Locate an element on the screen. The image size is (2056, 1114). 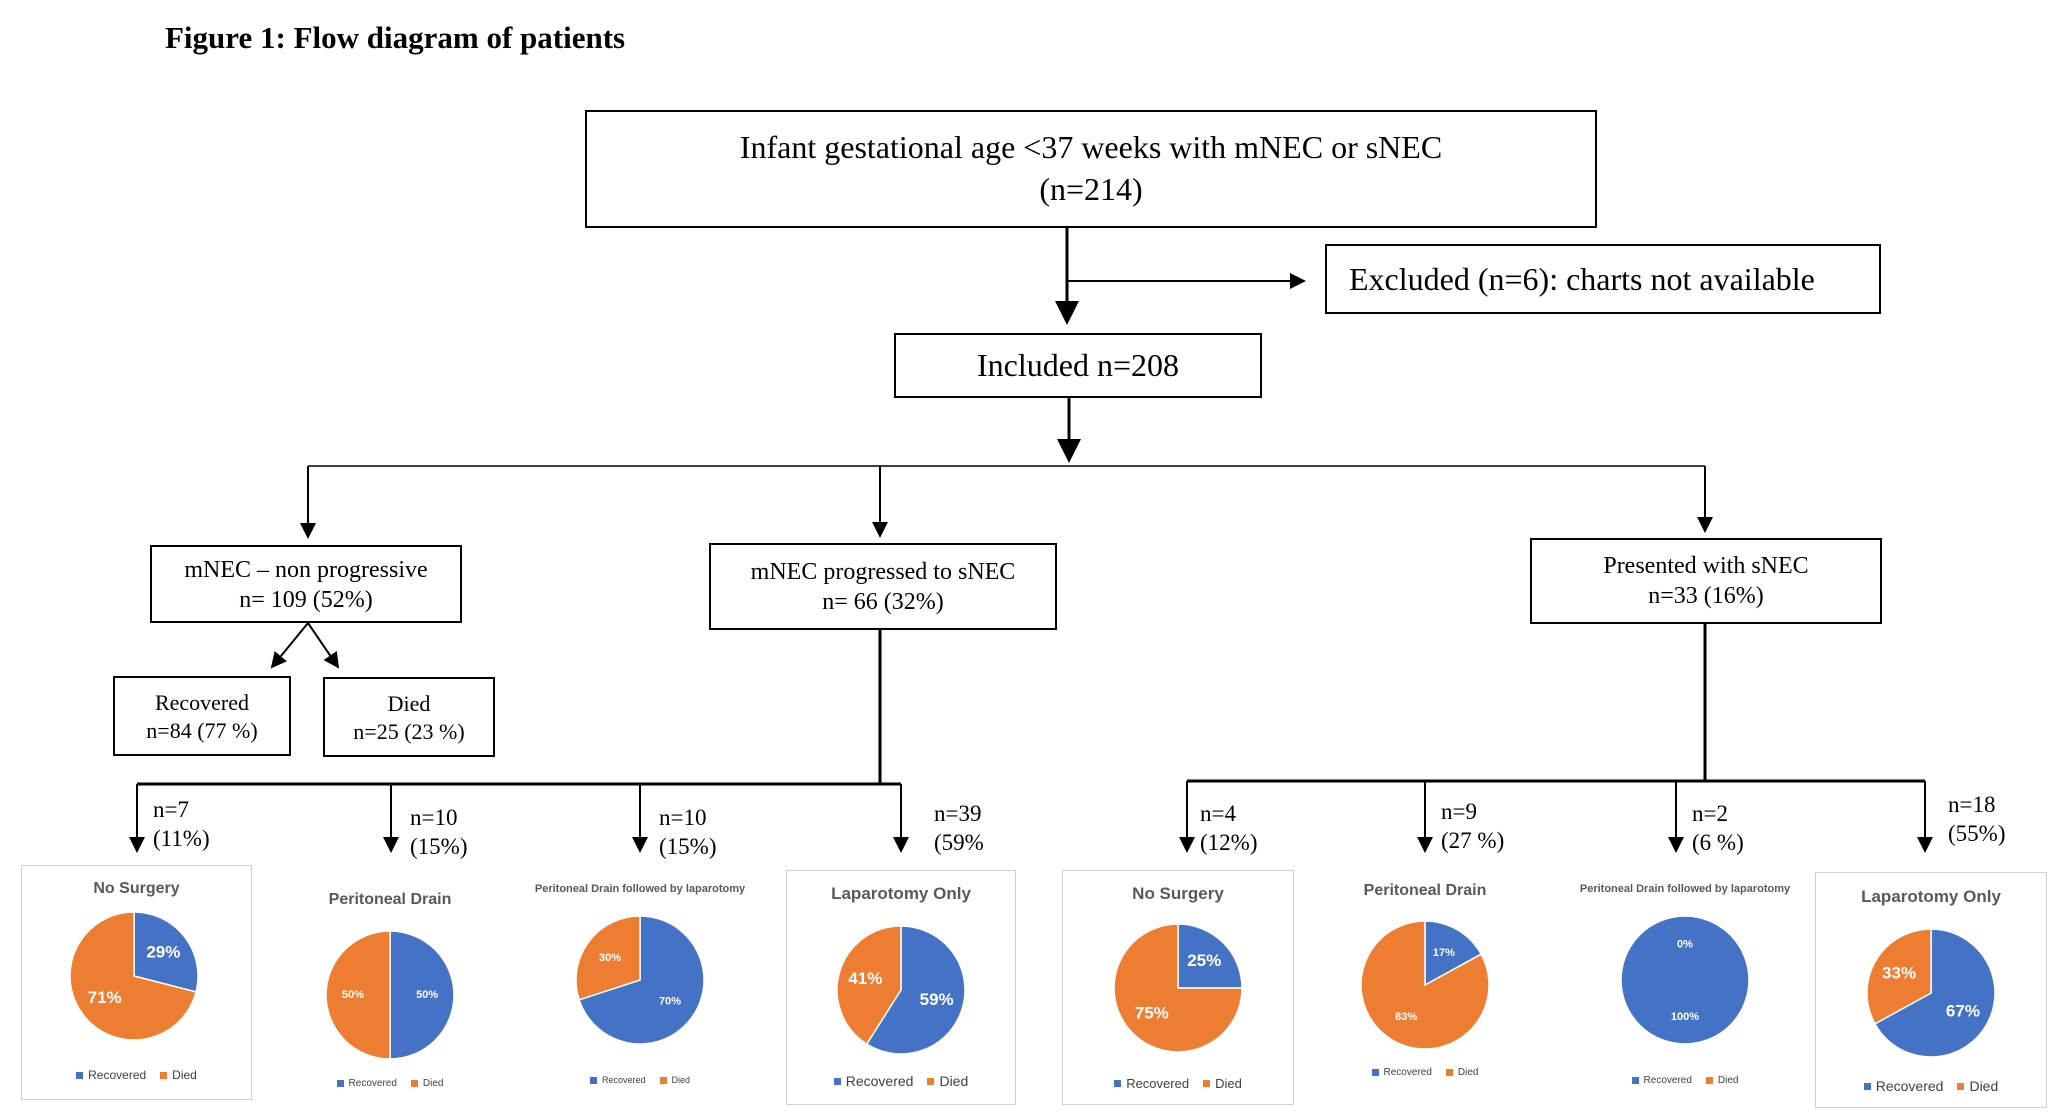
pie-data-label-recovered: 25% is located at coordinates (1204, 960).